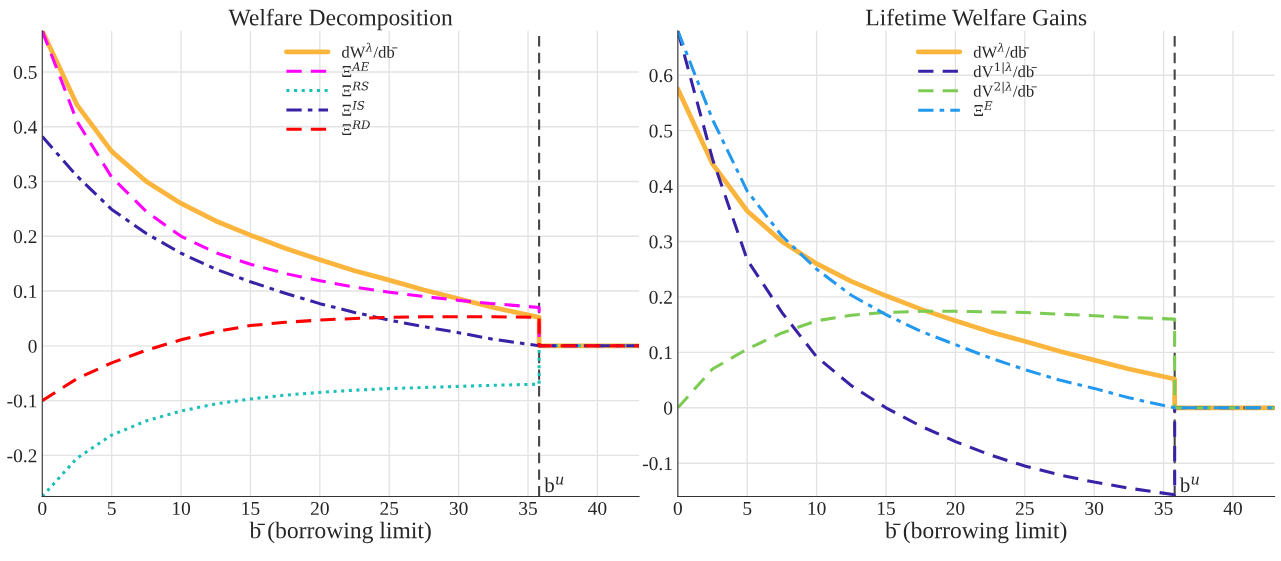 The height and width of the screenshot is (561, 1281). Describe the element at coordinates (661, 76) in the screenshot. I see `y-tick-label: 0.6` at that location.